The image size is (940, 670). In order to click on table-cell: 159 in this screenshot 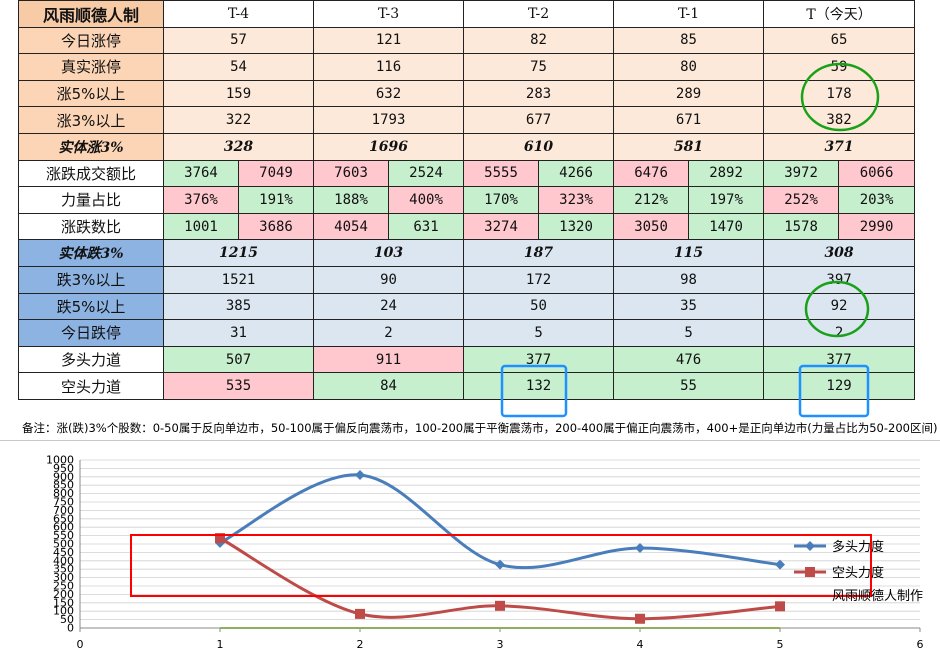, I will do `click(238, 93)`.